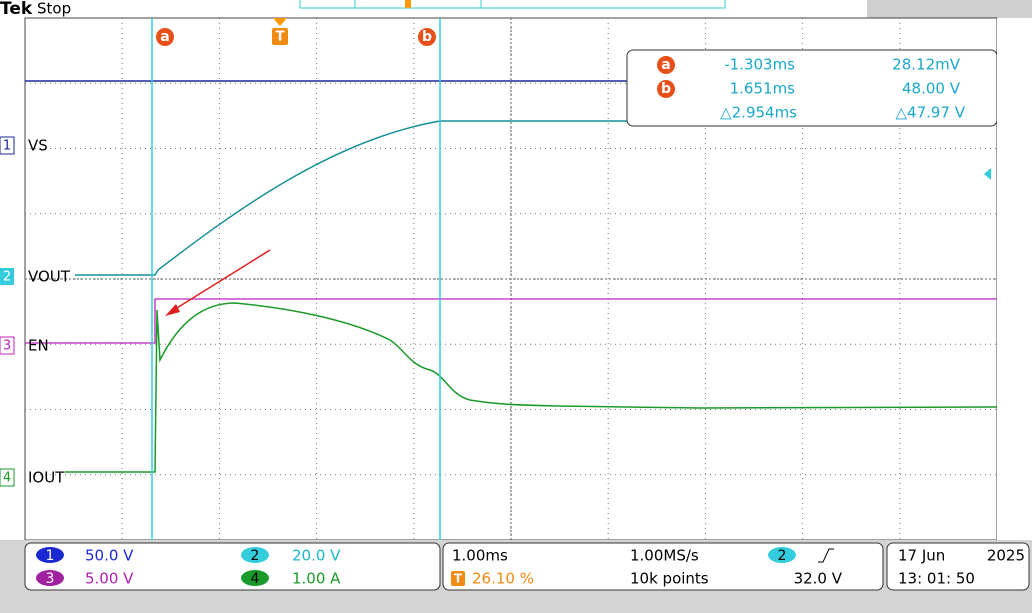 Image resolution: width=1032 pixels, height=613 pixels. I want to click on ch1-box, so click(7, 145).